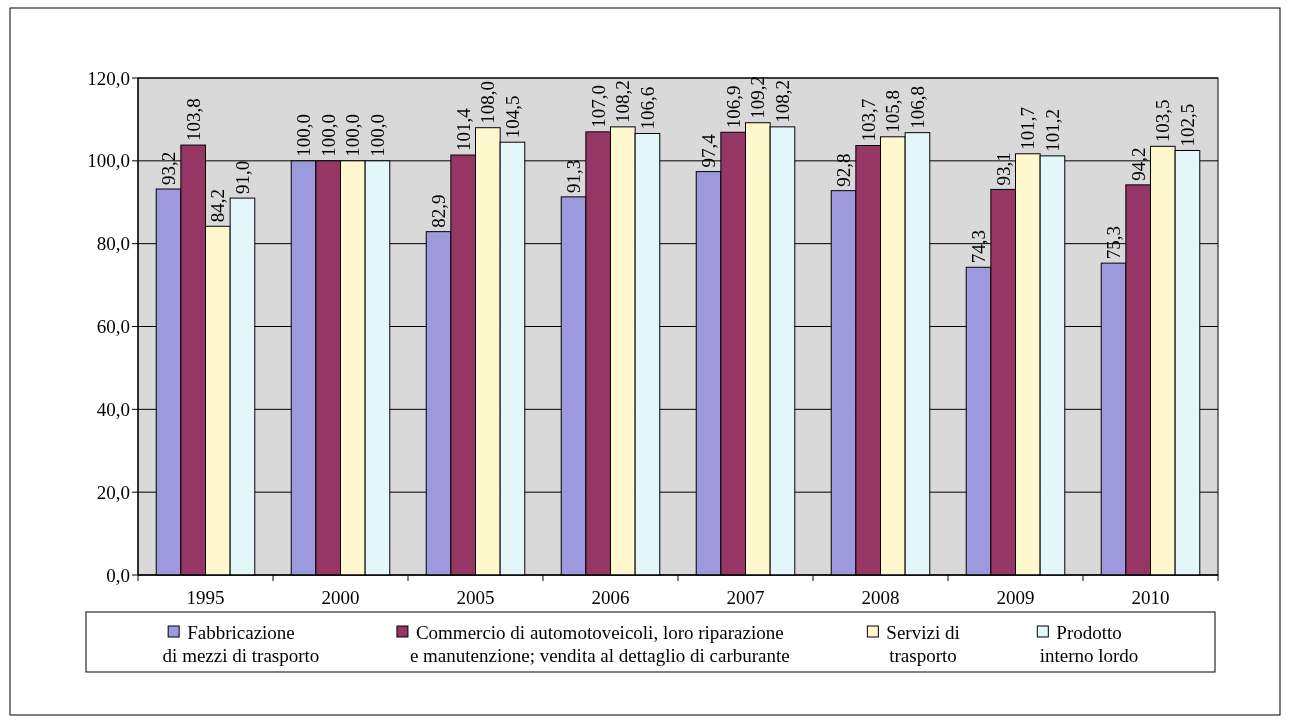 The height and width of the screenshot is (723, 1290). What do you see at coordinates (893, 111) in the screenshot?
I see `data-label: 105,8` at bounding box center [893, 111].